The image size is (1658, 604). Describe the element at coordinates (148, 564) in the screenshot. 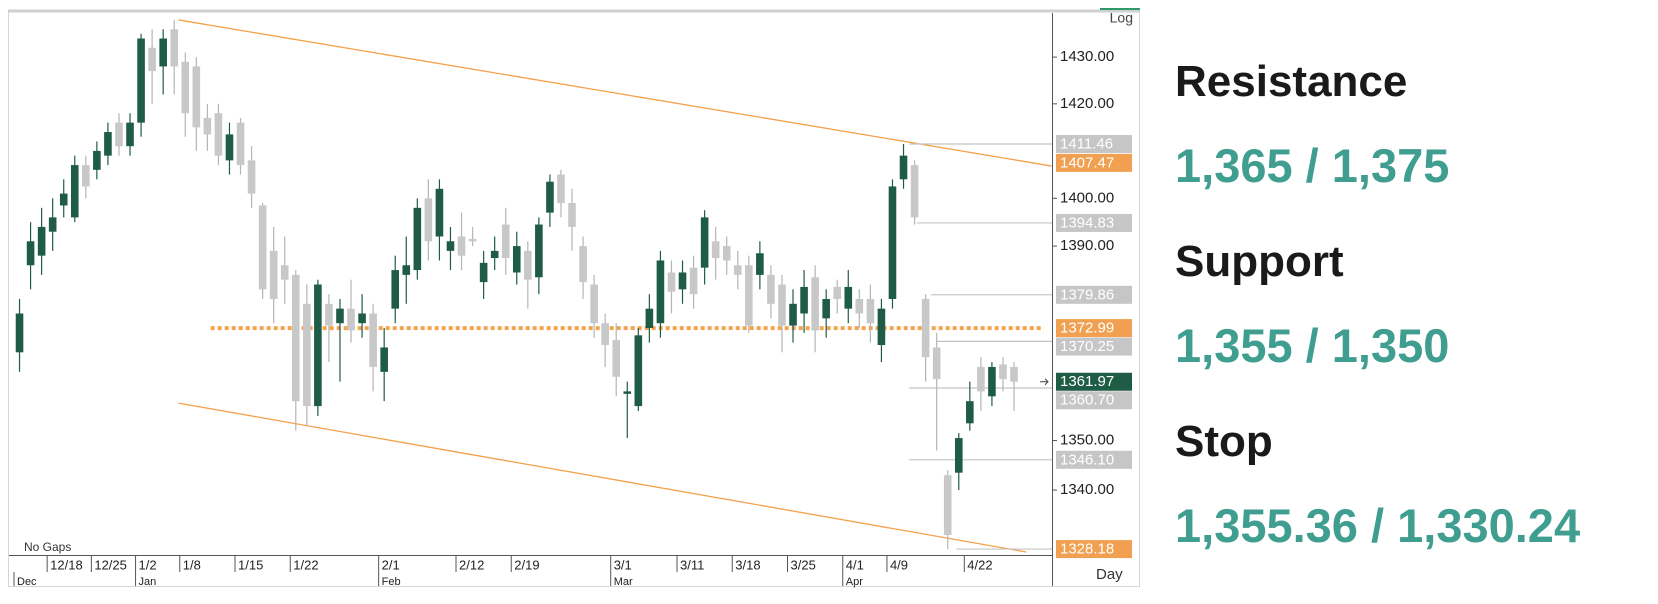

I see `x-tick-label: 1/2` at that location.